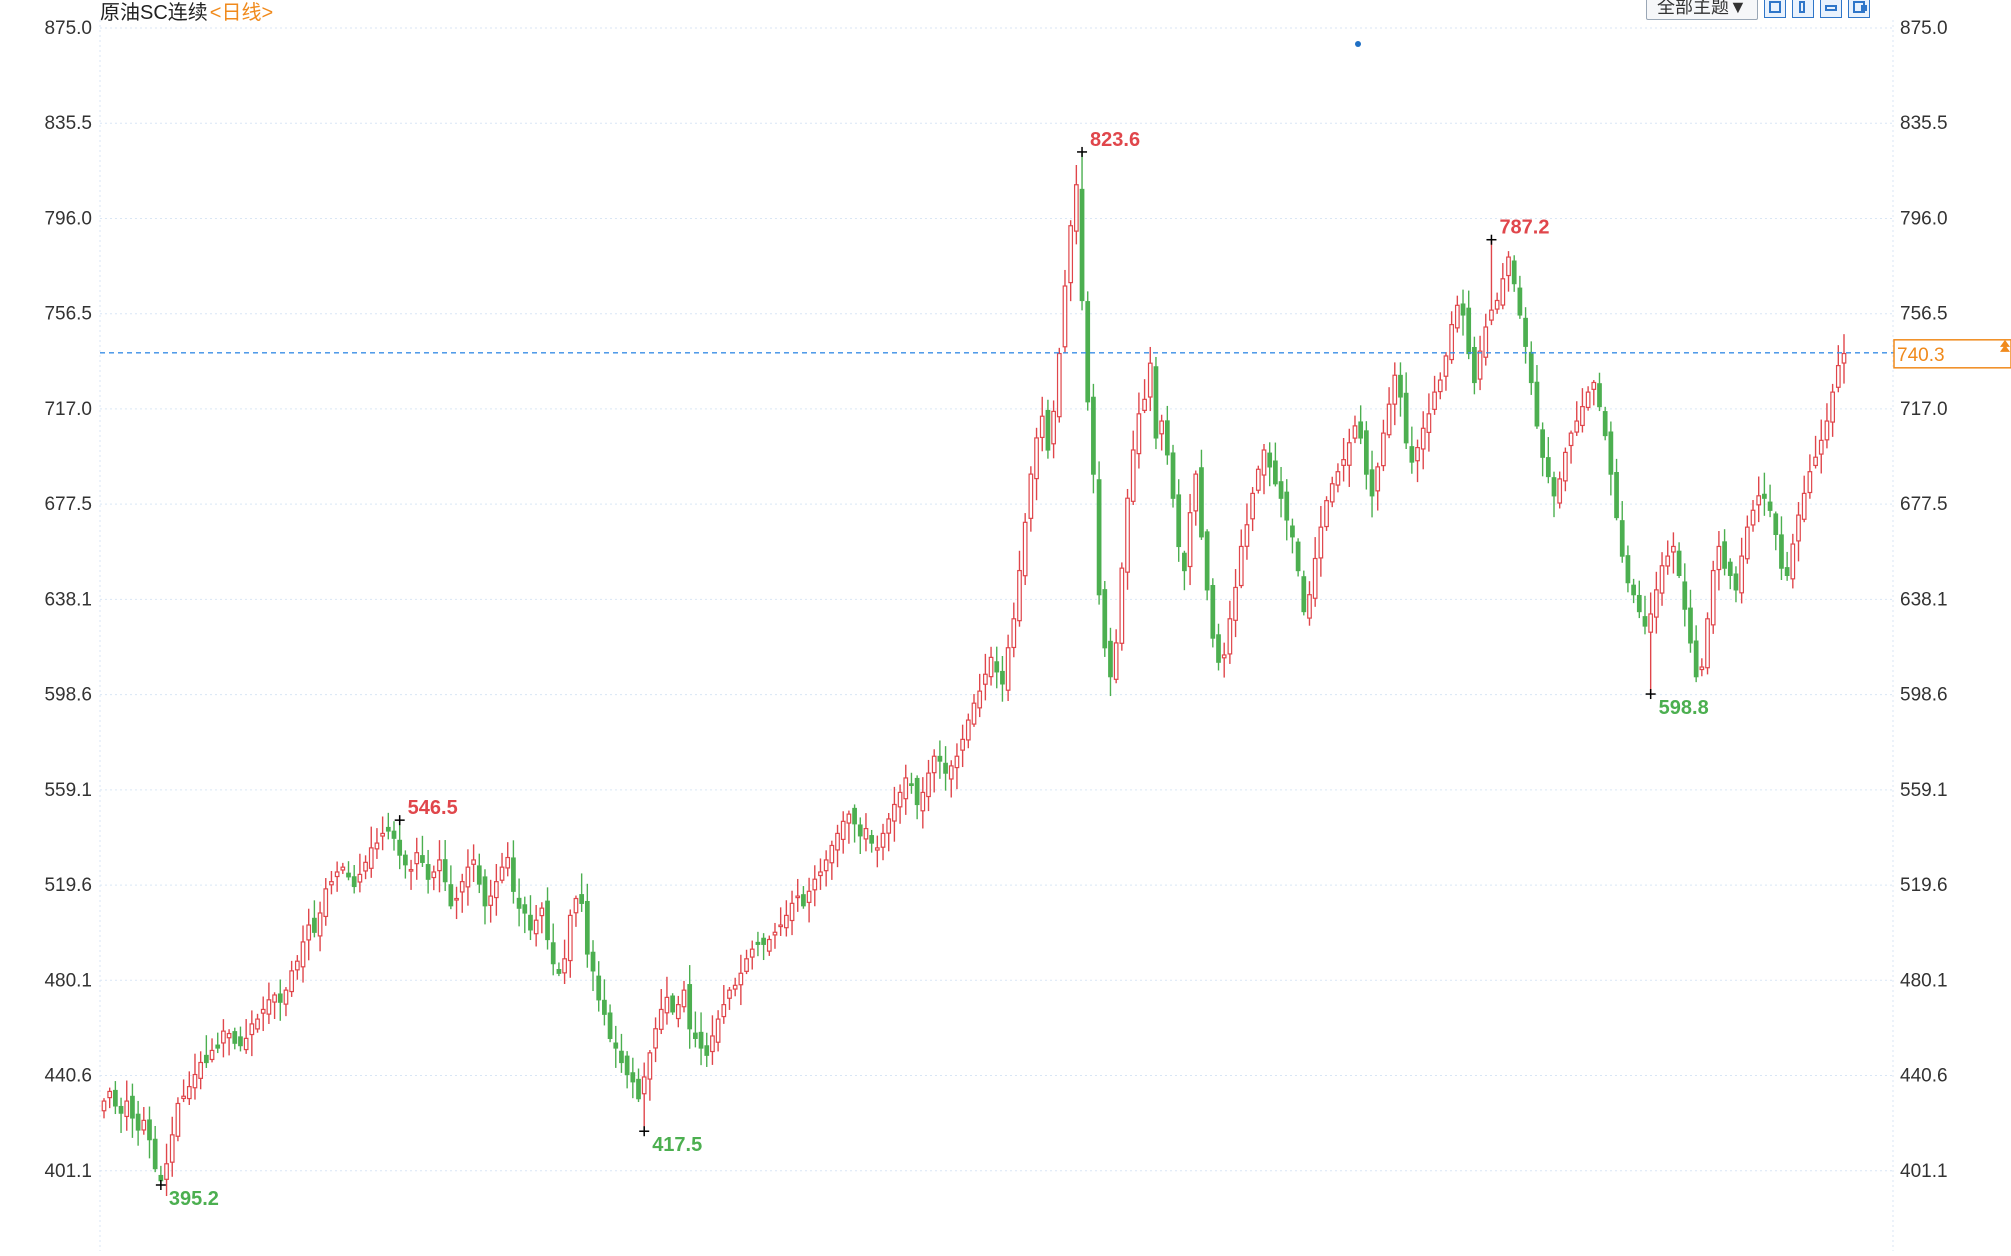 This screenshot has width=2011, height=1256. Describe the element at coordinates (68, 885) in the screenshot. I see `y-tick-label-left: 519.6` at that location.